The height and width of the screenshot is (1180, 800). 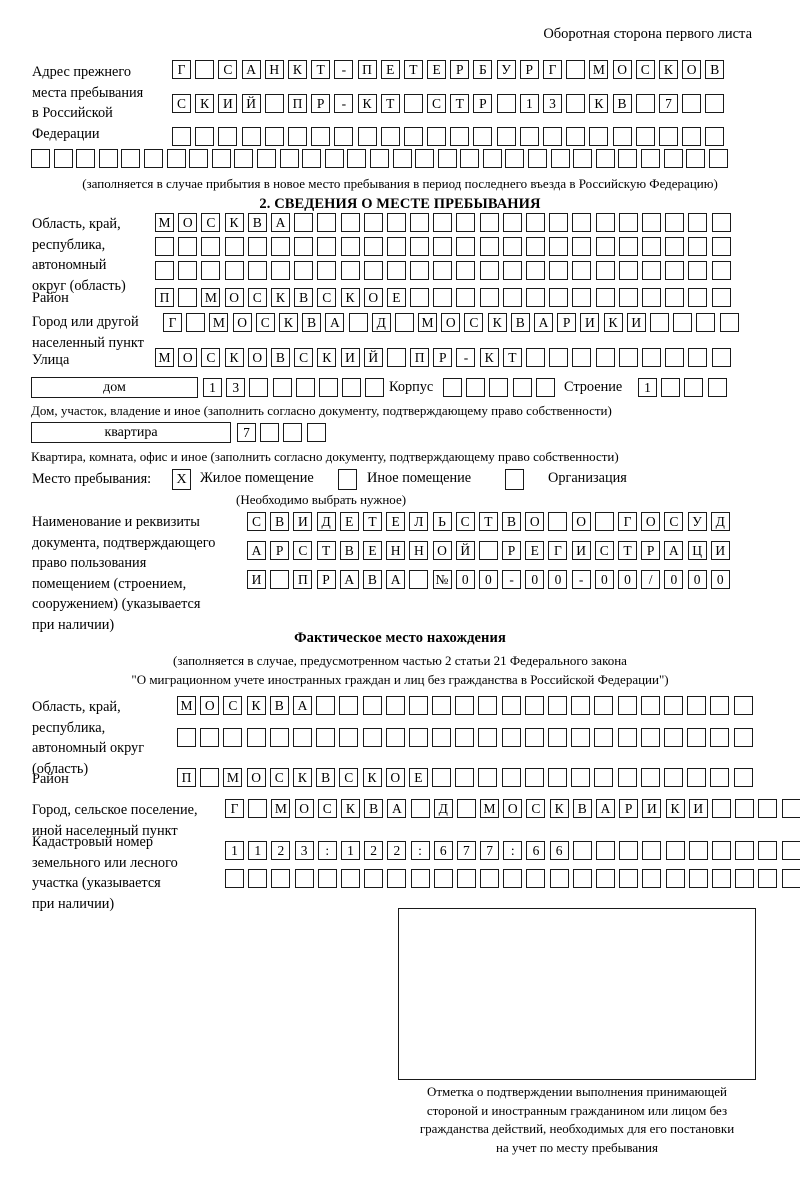 I want to click on previous-address-r1-cell-21: С, so click(x=645, y=69).